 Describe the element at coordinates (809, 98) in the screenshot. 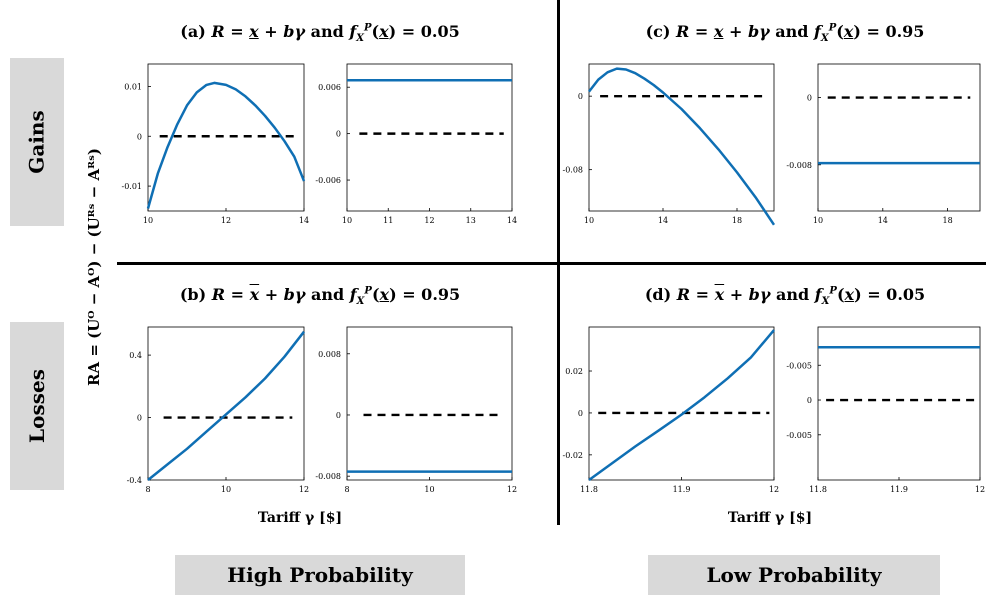

I see `panel-c-sub2-ytick-label: 0` at that location.